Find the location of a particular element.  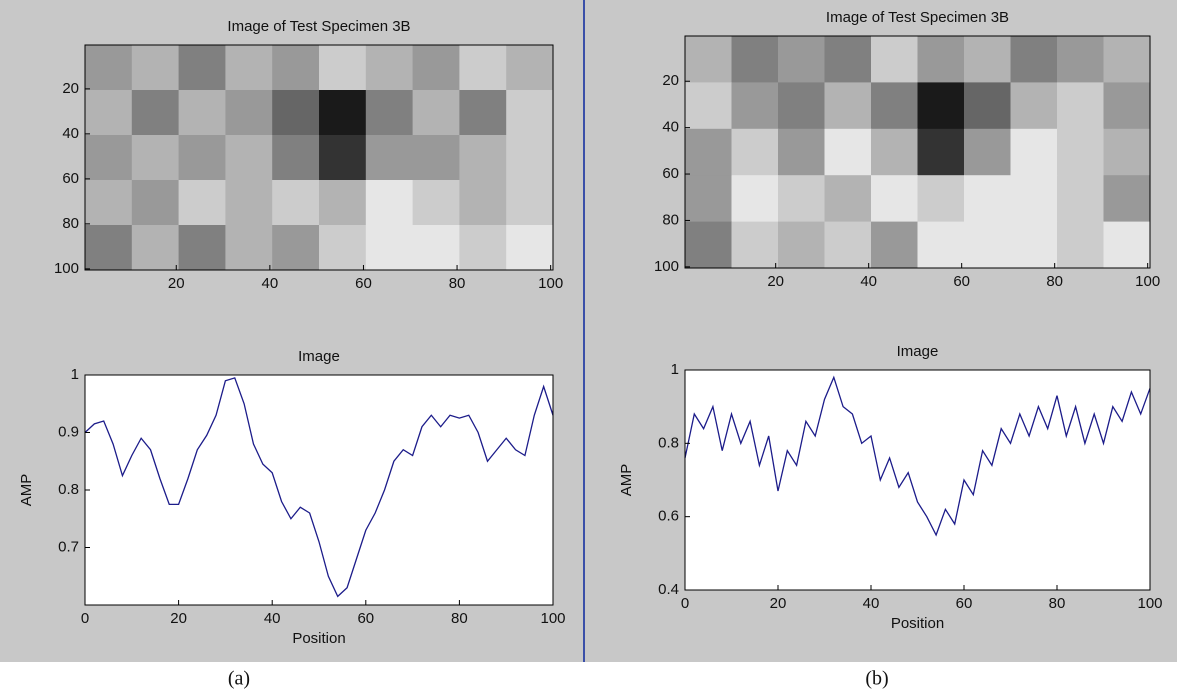

plot-area is located at coordinates (319, 490).